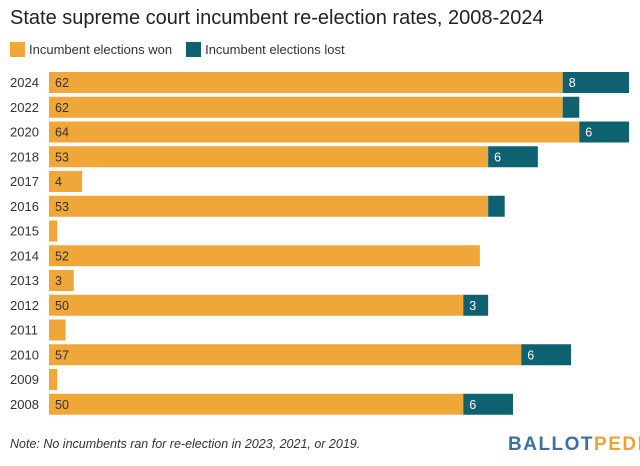  I want to click on y-tick-label: 2024, so click(24, 82).